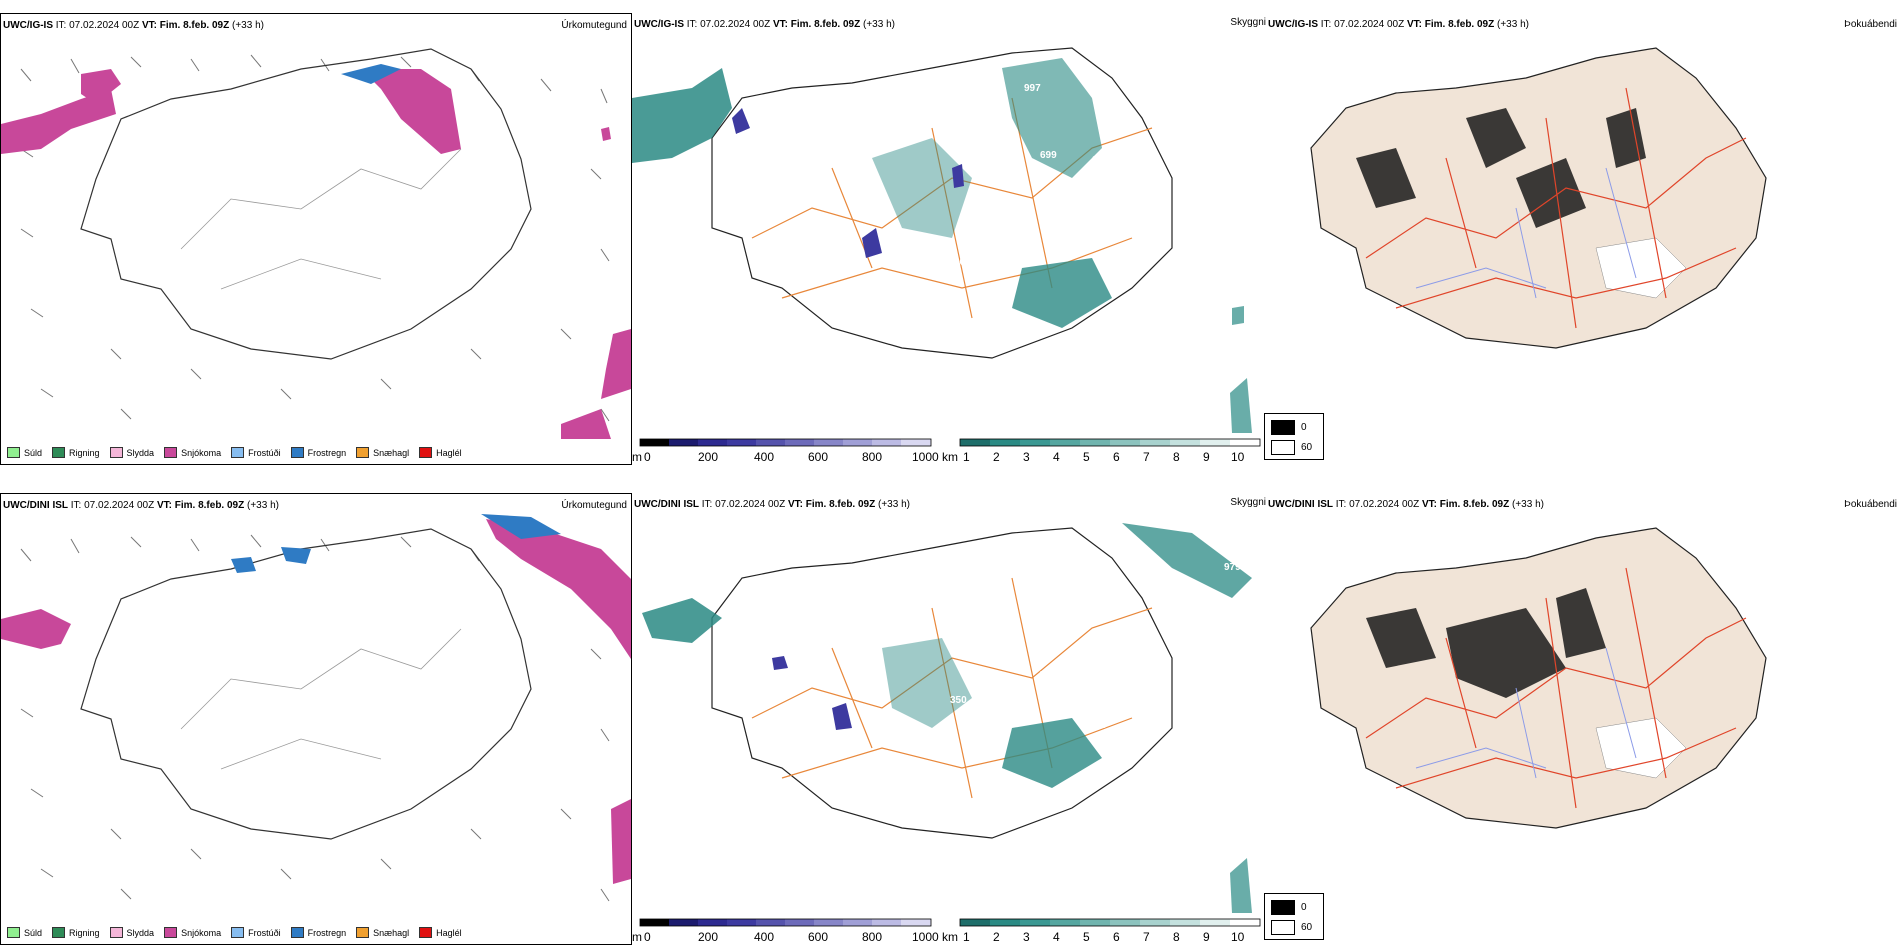  Describe the element at coordinates (1088, 190) in the screenshot. I see `visibility-label: 319` at that location.